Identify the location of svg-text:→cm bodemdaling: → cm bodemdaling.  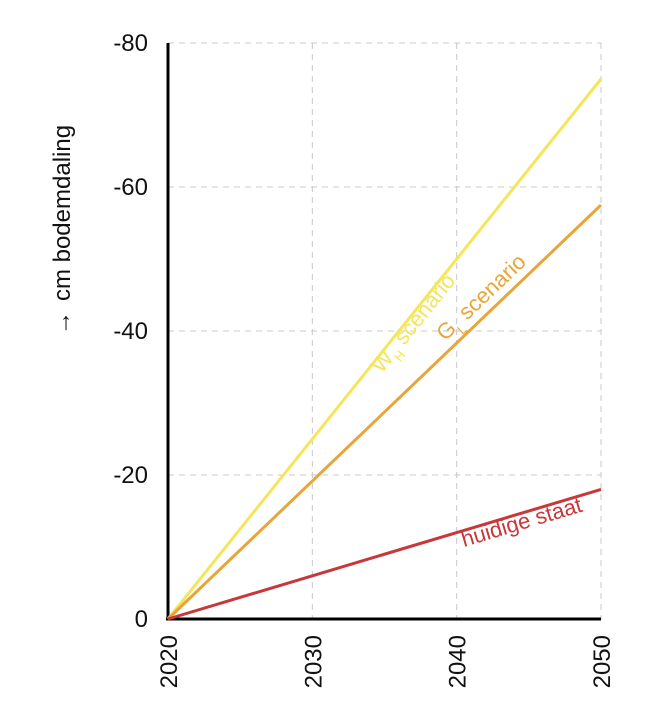
(62, 230).